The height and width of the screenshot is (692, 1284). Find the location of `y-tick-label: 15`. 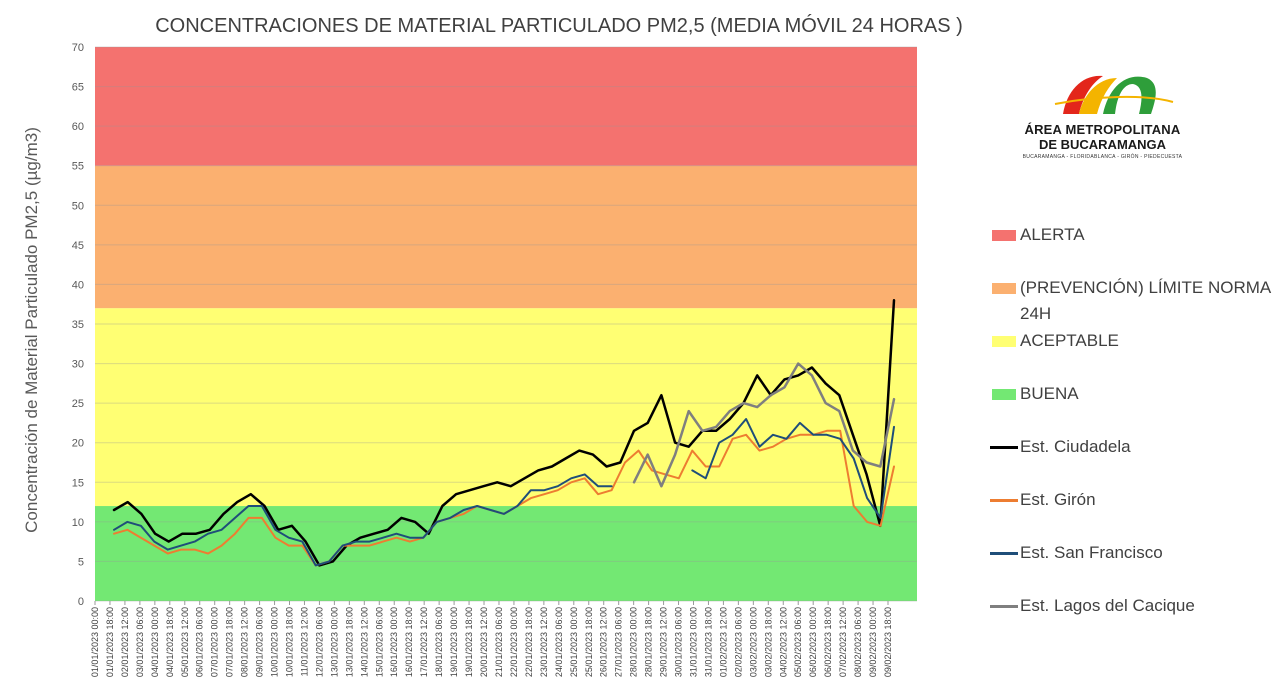

y-tick-label: 15 is located at coordinates (78, 483).